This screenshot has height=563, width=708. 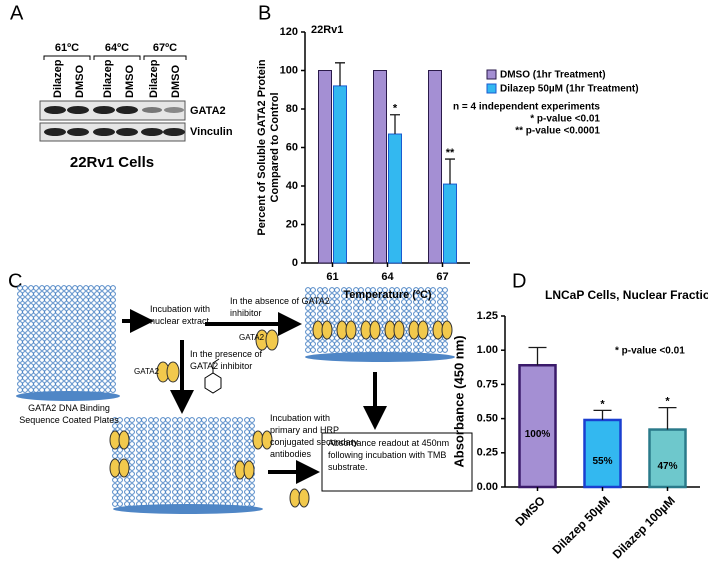 What do you see at coordinates (487, 384) in the screenshot?
I see `y-tick-label: 0.75` at bounding box center [487, 384].